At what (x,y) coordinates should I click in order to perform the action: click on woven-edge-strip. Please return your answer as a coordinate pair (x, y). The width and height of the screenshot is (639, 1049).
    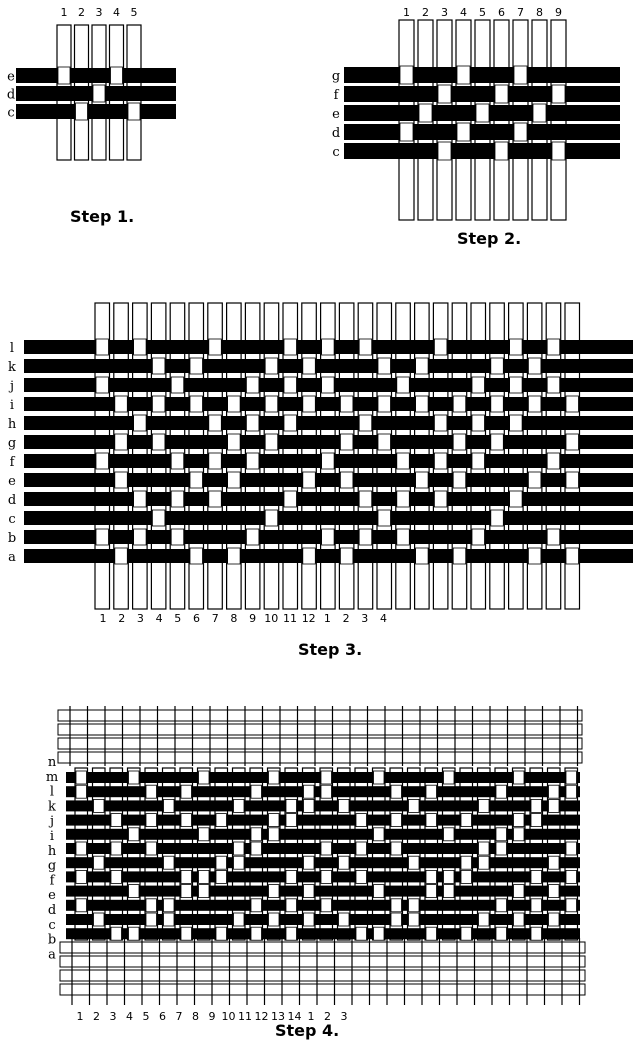
    Looking at the image, I should click on (322, 961).